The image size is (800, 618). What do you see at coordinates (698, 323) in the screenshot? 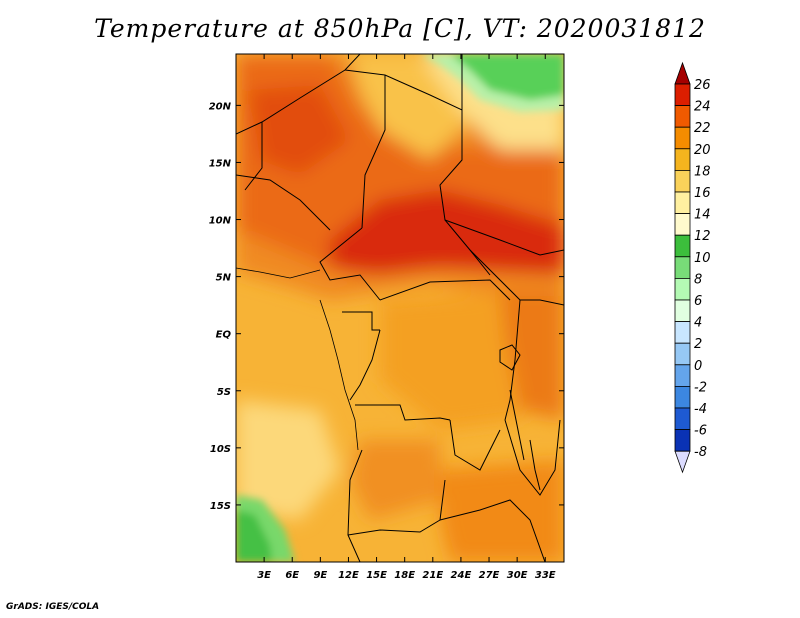
I see `colorbar-label: 4` at bounding box center [698, 323].